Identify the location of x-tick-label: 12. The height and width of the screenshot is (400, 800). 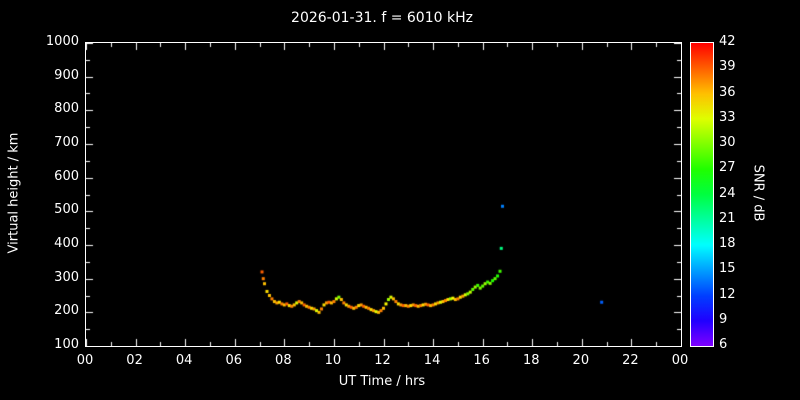
(382, 360).